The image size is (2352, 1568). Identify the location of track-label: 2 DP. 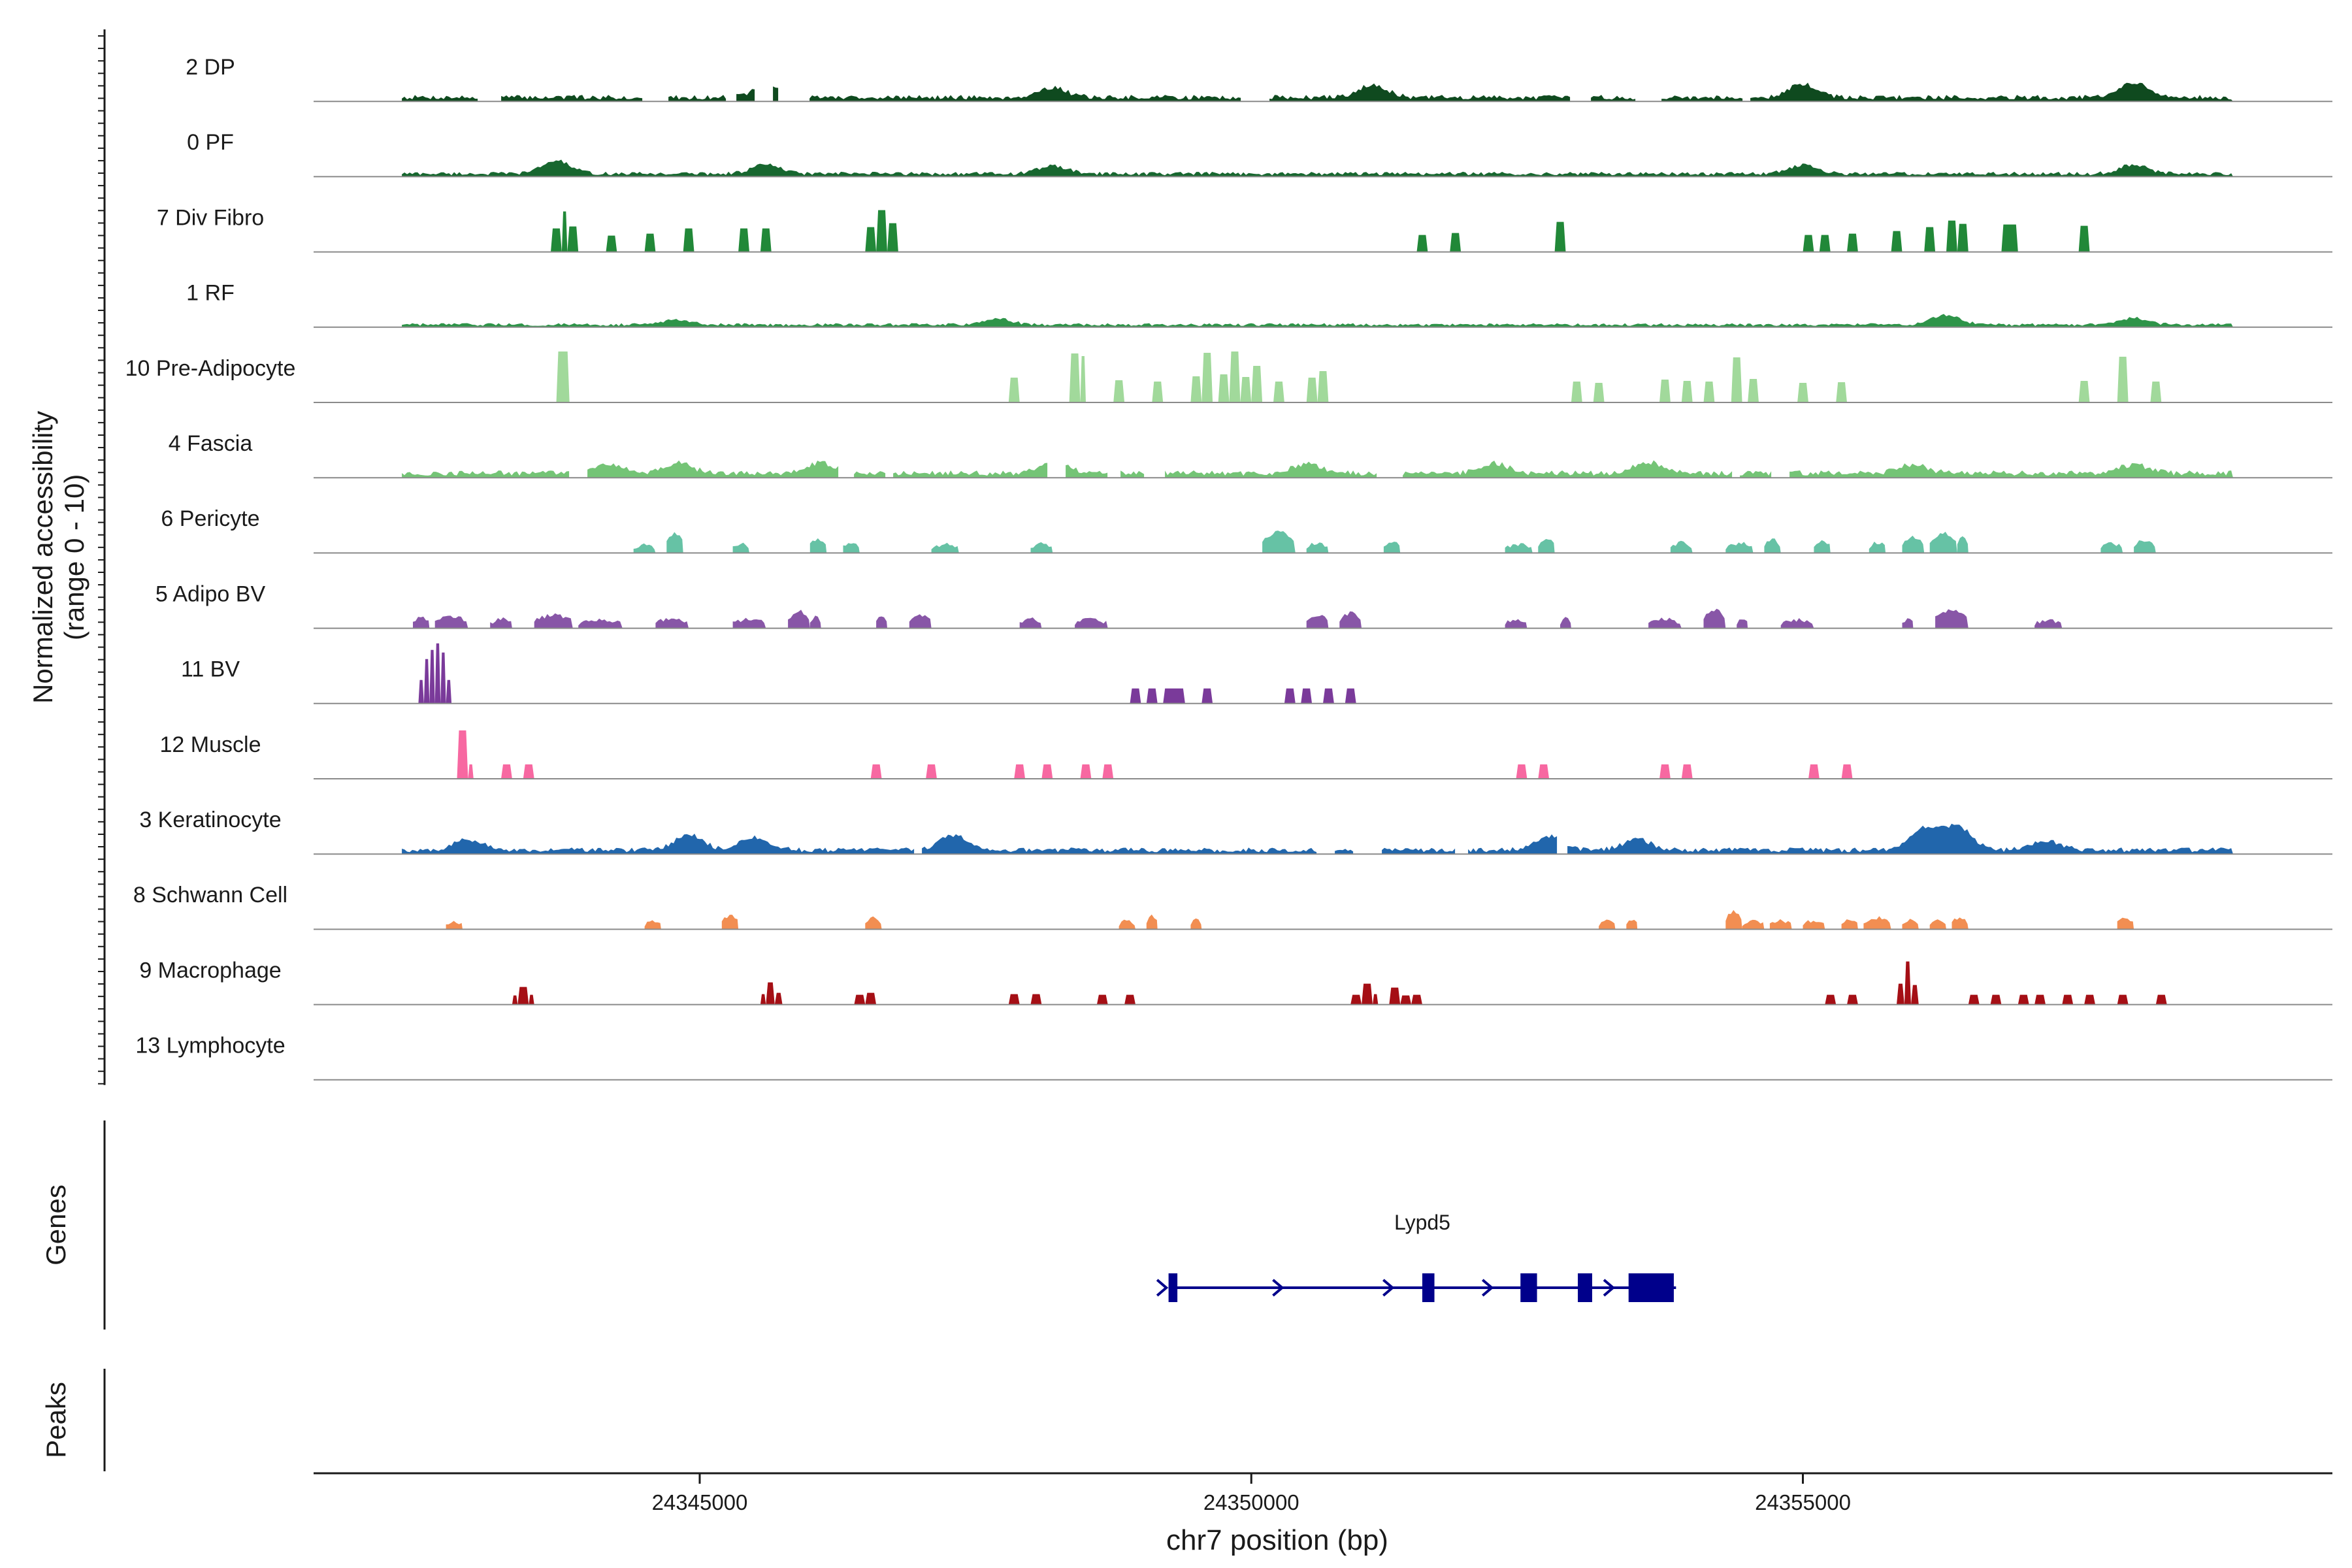
(210, 67).